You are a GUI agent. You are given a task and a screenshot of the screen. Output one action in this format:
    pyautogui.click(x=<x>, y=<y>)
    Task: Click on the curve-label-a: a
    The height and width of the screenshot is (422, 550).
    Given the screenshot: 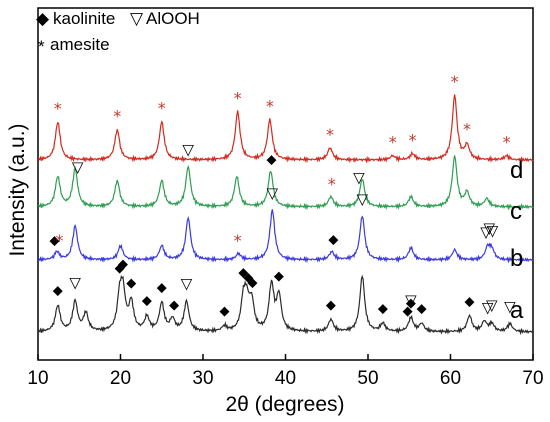 What is the action you would take?
    pyautogui.click(x=517, y=310)
    